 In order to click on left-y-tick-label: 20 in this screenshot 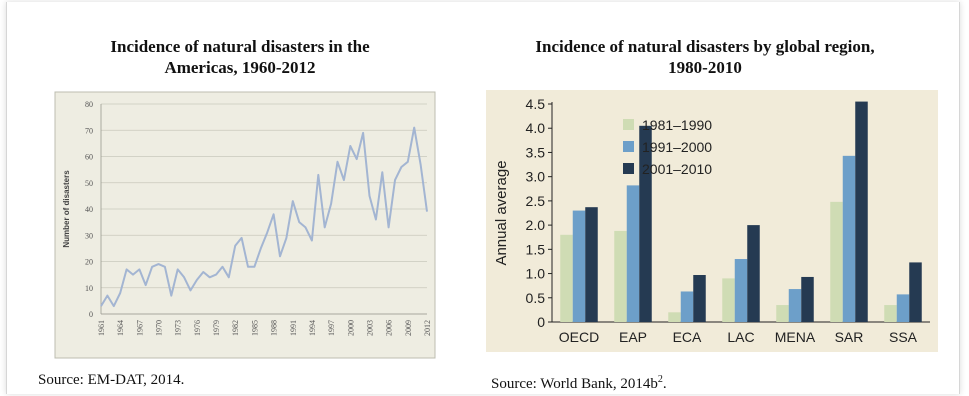, I will do `click(89, 262)`.